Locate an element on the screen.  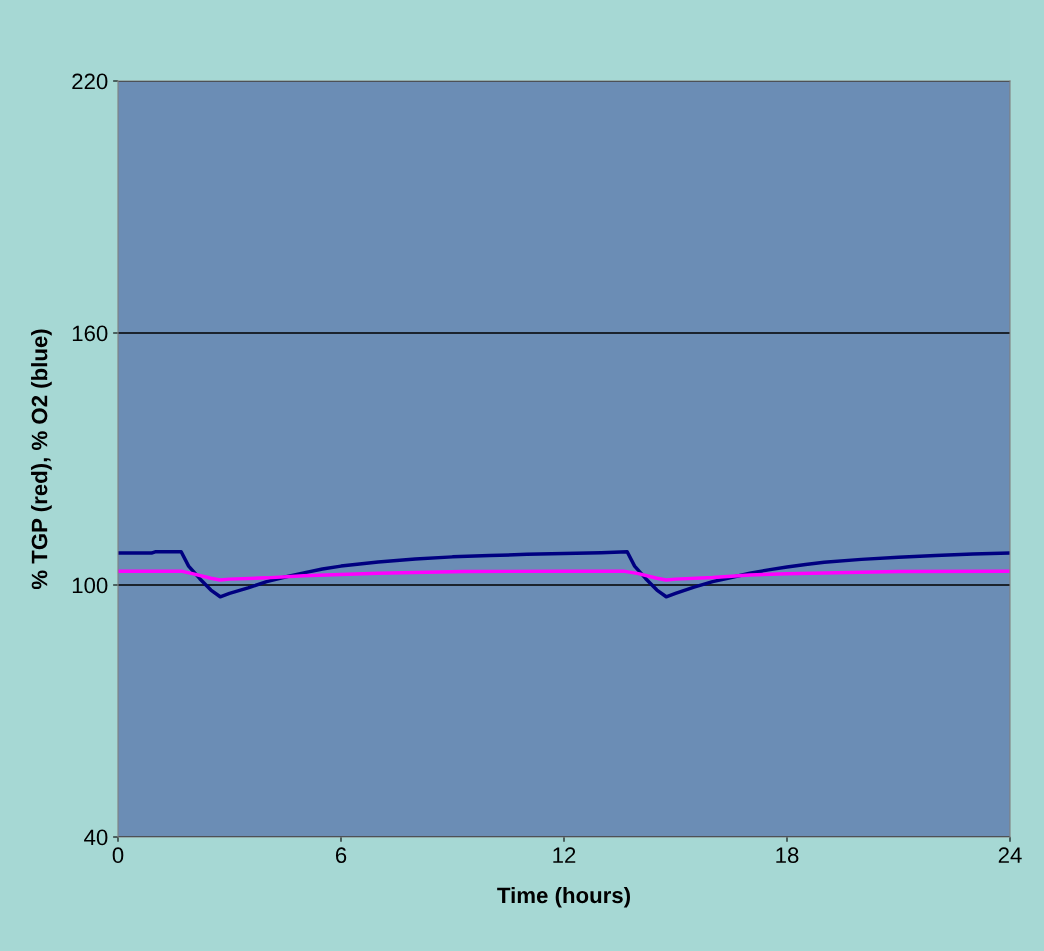
x-tick-label: 18 is located at coordinates (787, 855).